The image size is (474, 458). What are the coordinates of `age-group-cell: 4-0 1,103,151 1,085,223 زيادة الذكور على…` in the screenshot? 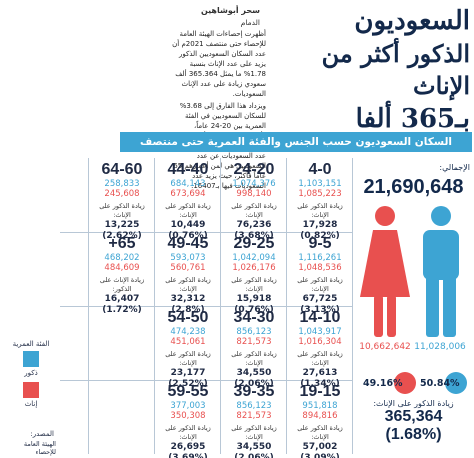 It's located at (320, 201).